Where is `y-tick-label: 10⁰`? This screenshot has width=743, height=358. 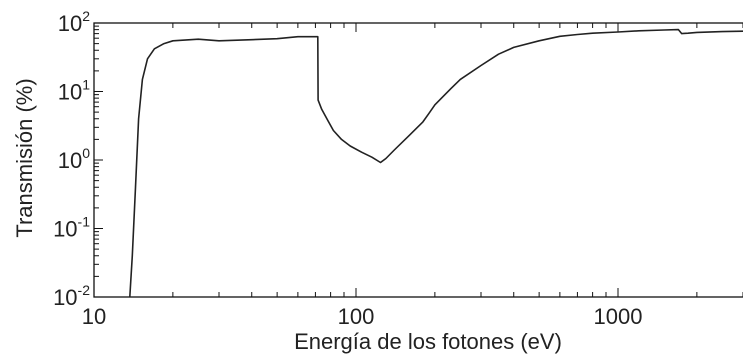 y-tick-label: 10⁰ is located at coordinates (74, 159).